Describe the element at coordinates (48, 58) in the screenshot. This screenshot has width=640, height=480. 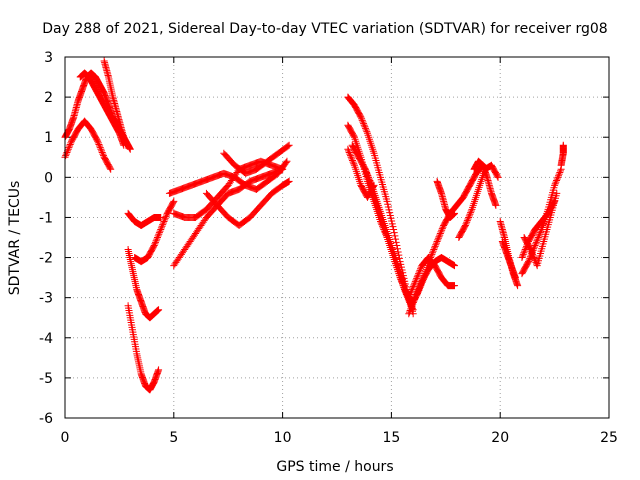
I see `y-tick-label: 3` at that location.